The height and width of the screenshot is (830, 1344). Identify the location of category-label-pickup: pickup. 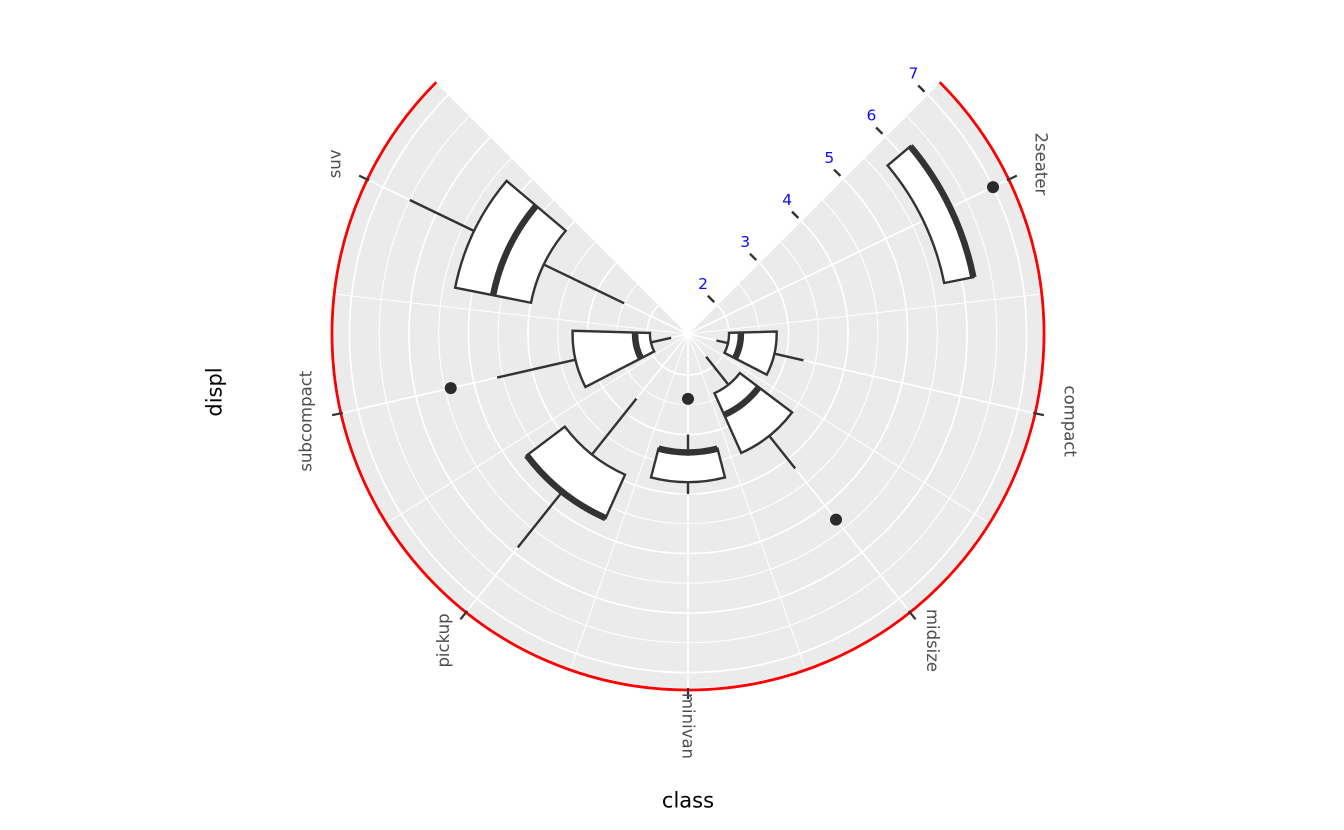
(443, 640).